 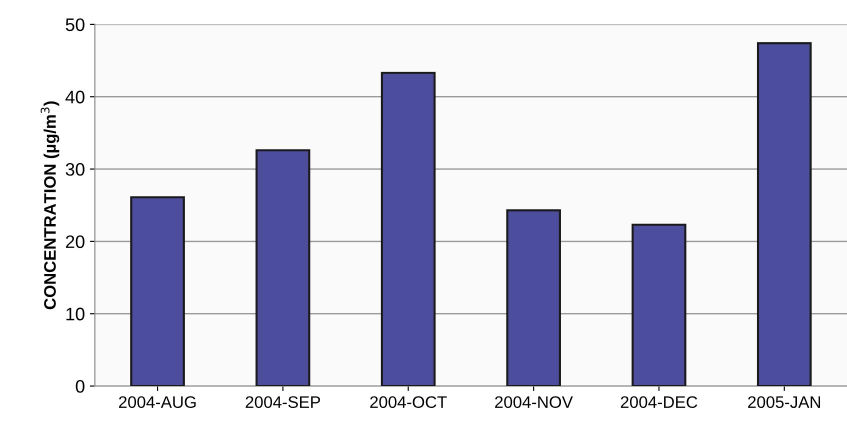 What do you see at coordinates (283, 402) in the screenshot?
I see `x-tick-label: 2004-SEP` at bounding box center [283, 402].